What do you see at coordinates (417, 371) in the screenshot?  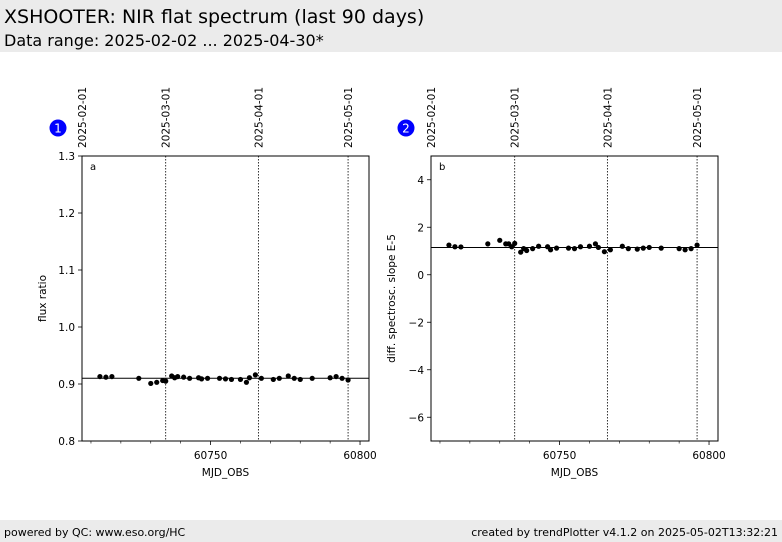 I see `panel2-ytick-label: −4` at bounding box center [417, 371].